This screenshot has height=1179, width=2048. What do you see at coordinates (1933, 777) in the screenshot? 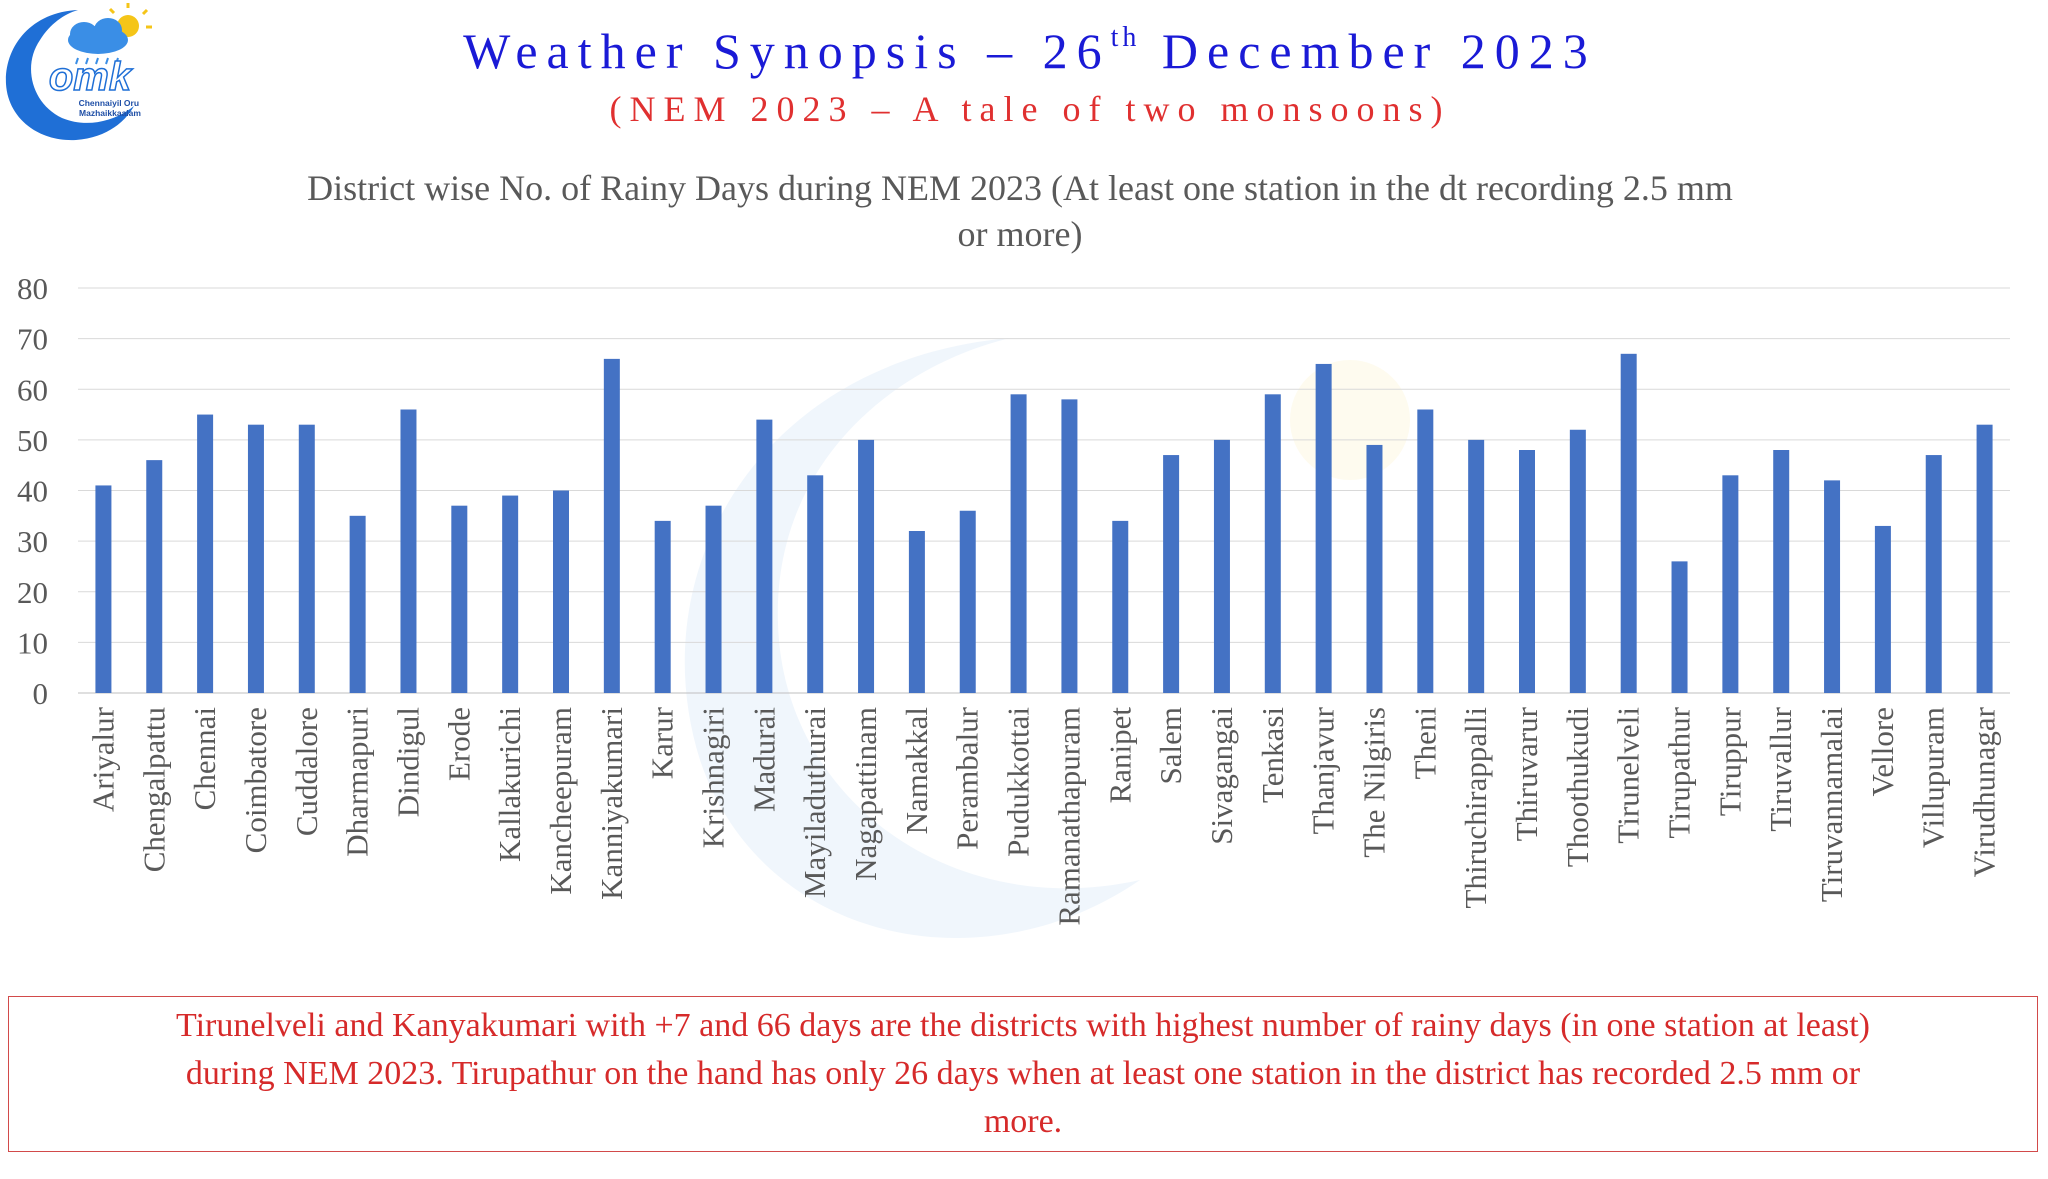
I see `x-tick-label: Villupuram` at bounding box center [1933, 777].